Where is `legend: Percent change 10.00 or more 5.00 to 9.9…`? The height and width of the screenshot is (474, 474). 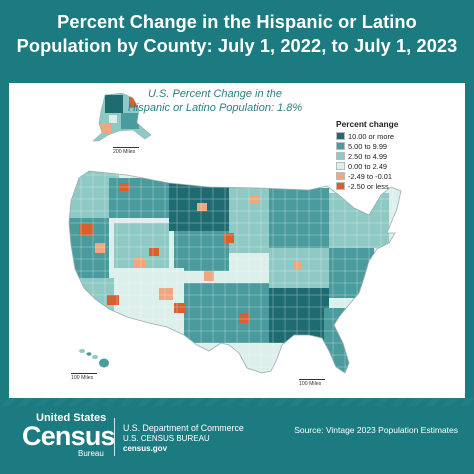
legend: Percent change 10.00 or more 5.00 to 9.9… is located at coordinates (396, 155).